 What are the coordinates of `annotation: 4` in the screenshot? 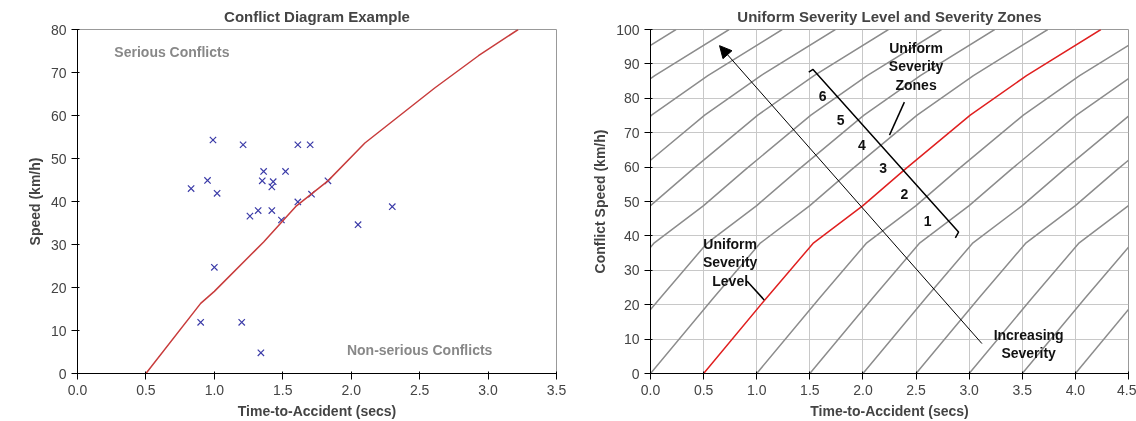 It's located at (861, 145).